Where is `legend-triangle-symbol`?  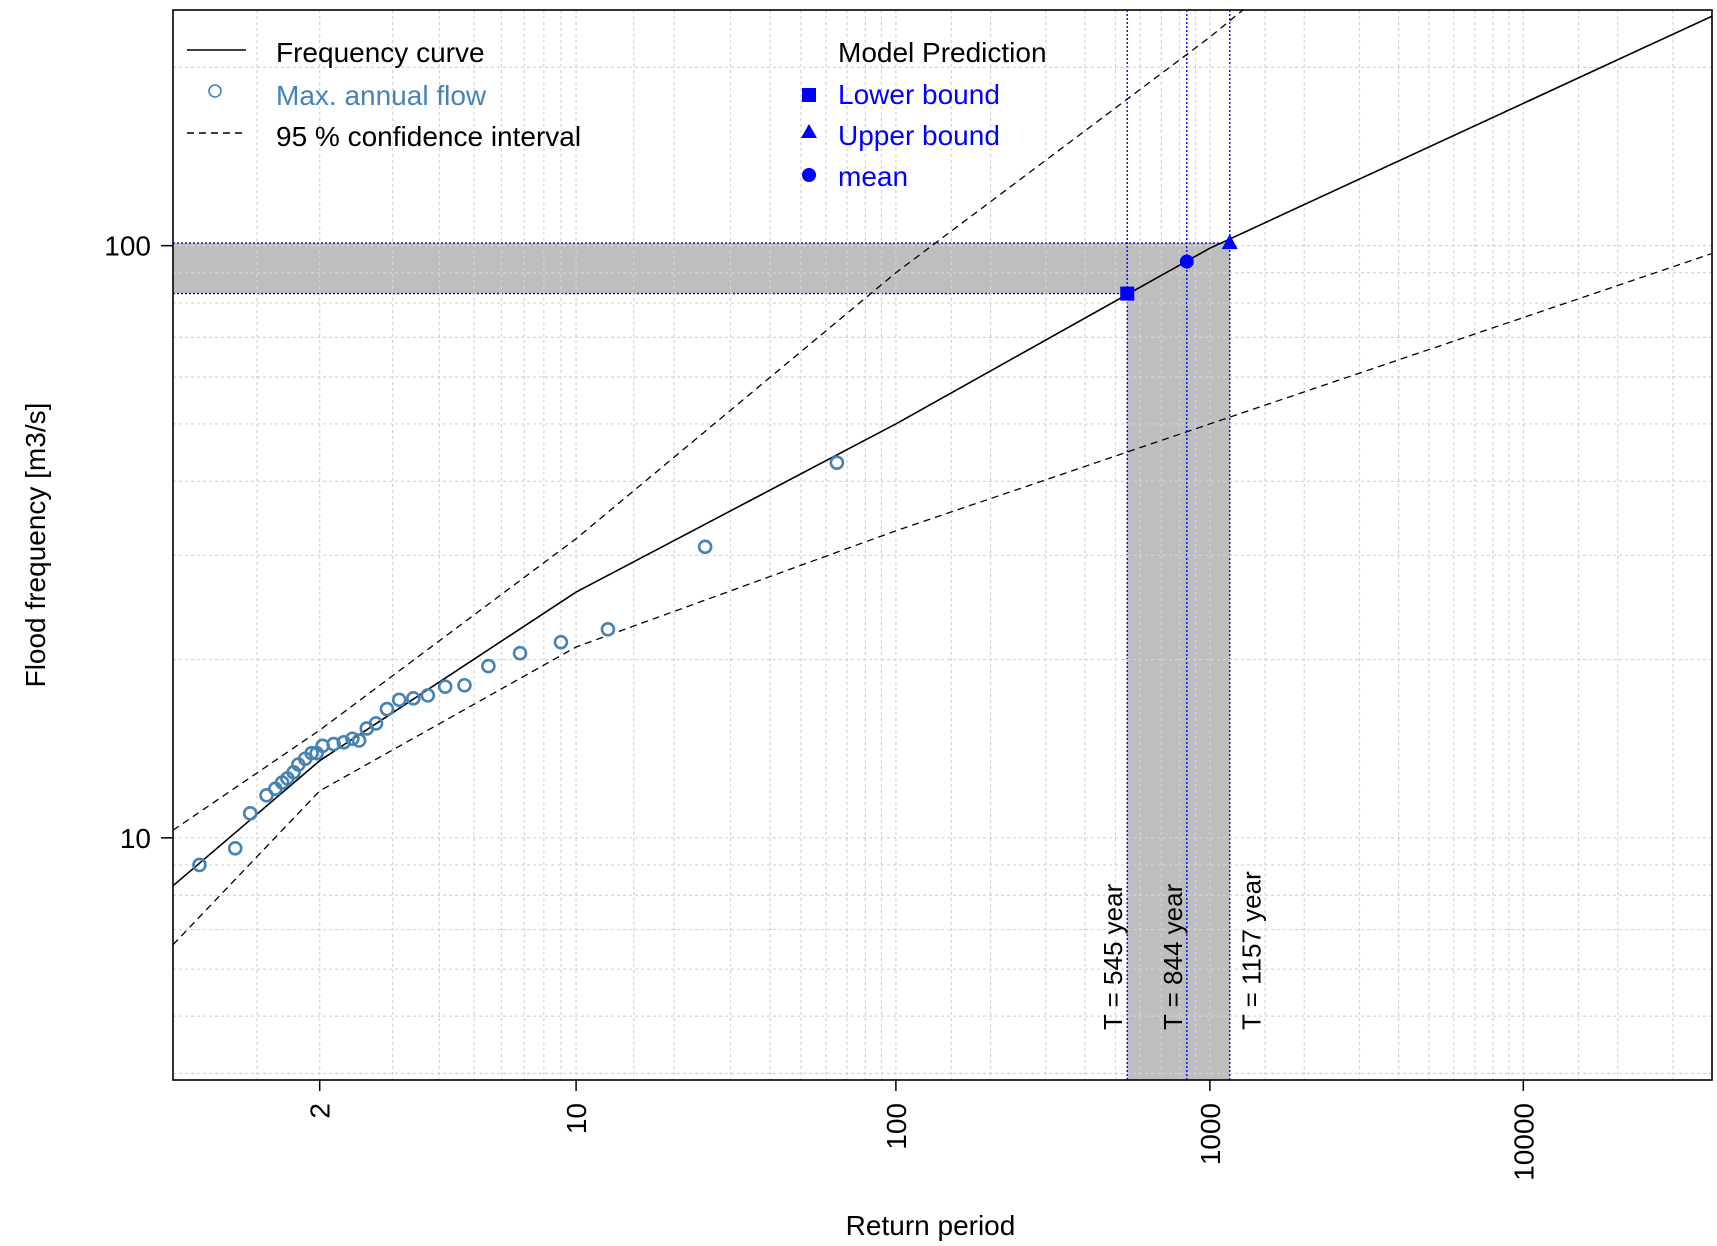
legend-triangle-symbol is located at coordinates (809, 131).